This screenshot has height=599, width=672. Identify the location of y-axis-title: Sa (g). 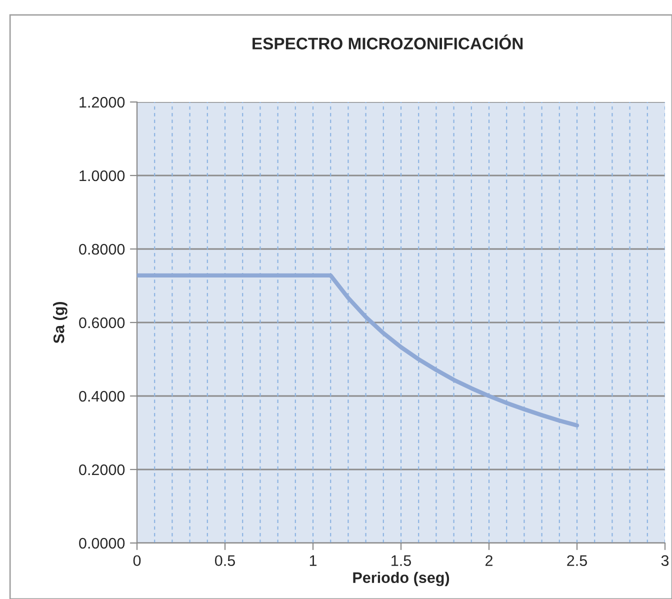
(60, 323).